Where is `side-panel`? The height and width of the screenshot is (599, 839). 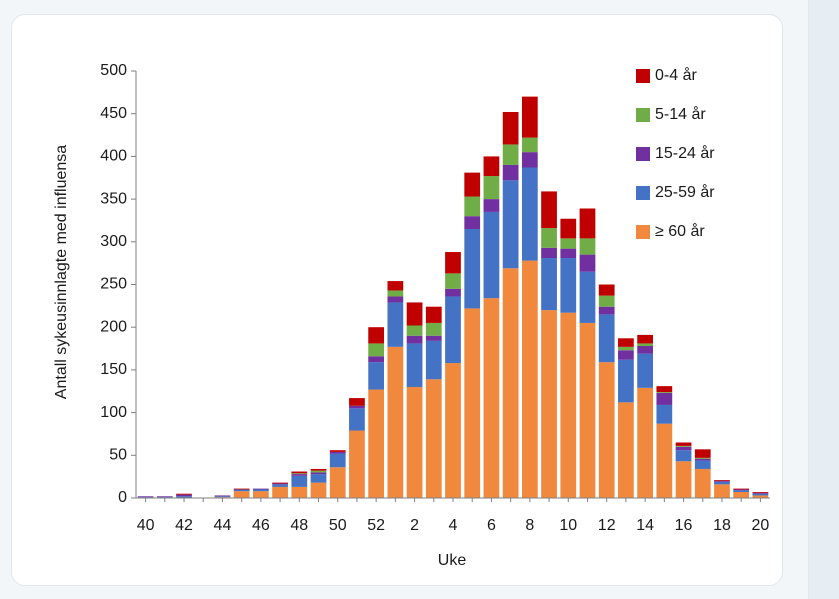
side-panel is located at coordinates (823, 299).